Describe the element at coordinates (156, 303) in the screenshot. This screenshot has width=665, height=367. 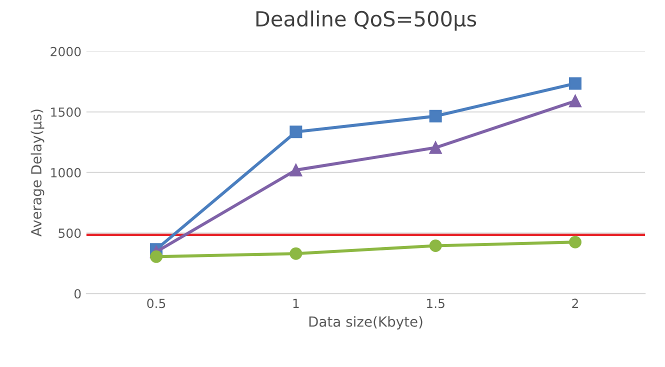
I see `x-tick-label: 0.5` at that location.